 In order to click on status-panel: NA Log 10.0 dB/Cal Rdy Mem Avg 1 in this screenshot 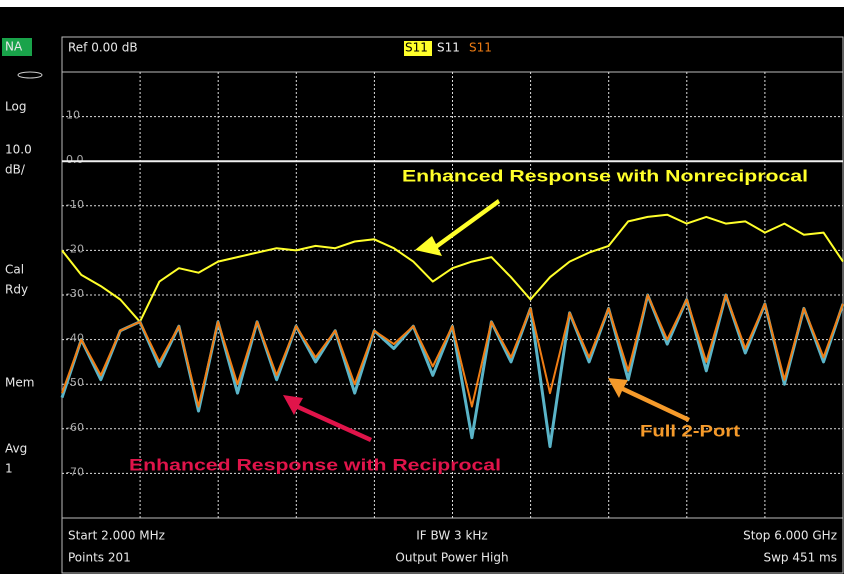, I will do `click(19, 258)`.